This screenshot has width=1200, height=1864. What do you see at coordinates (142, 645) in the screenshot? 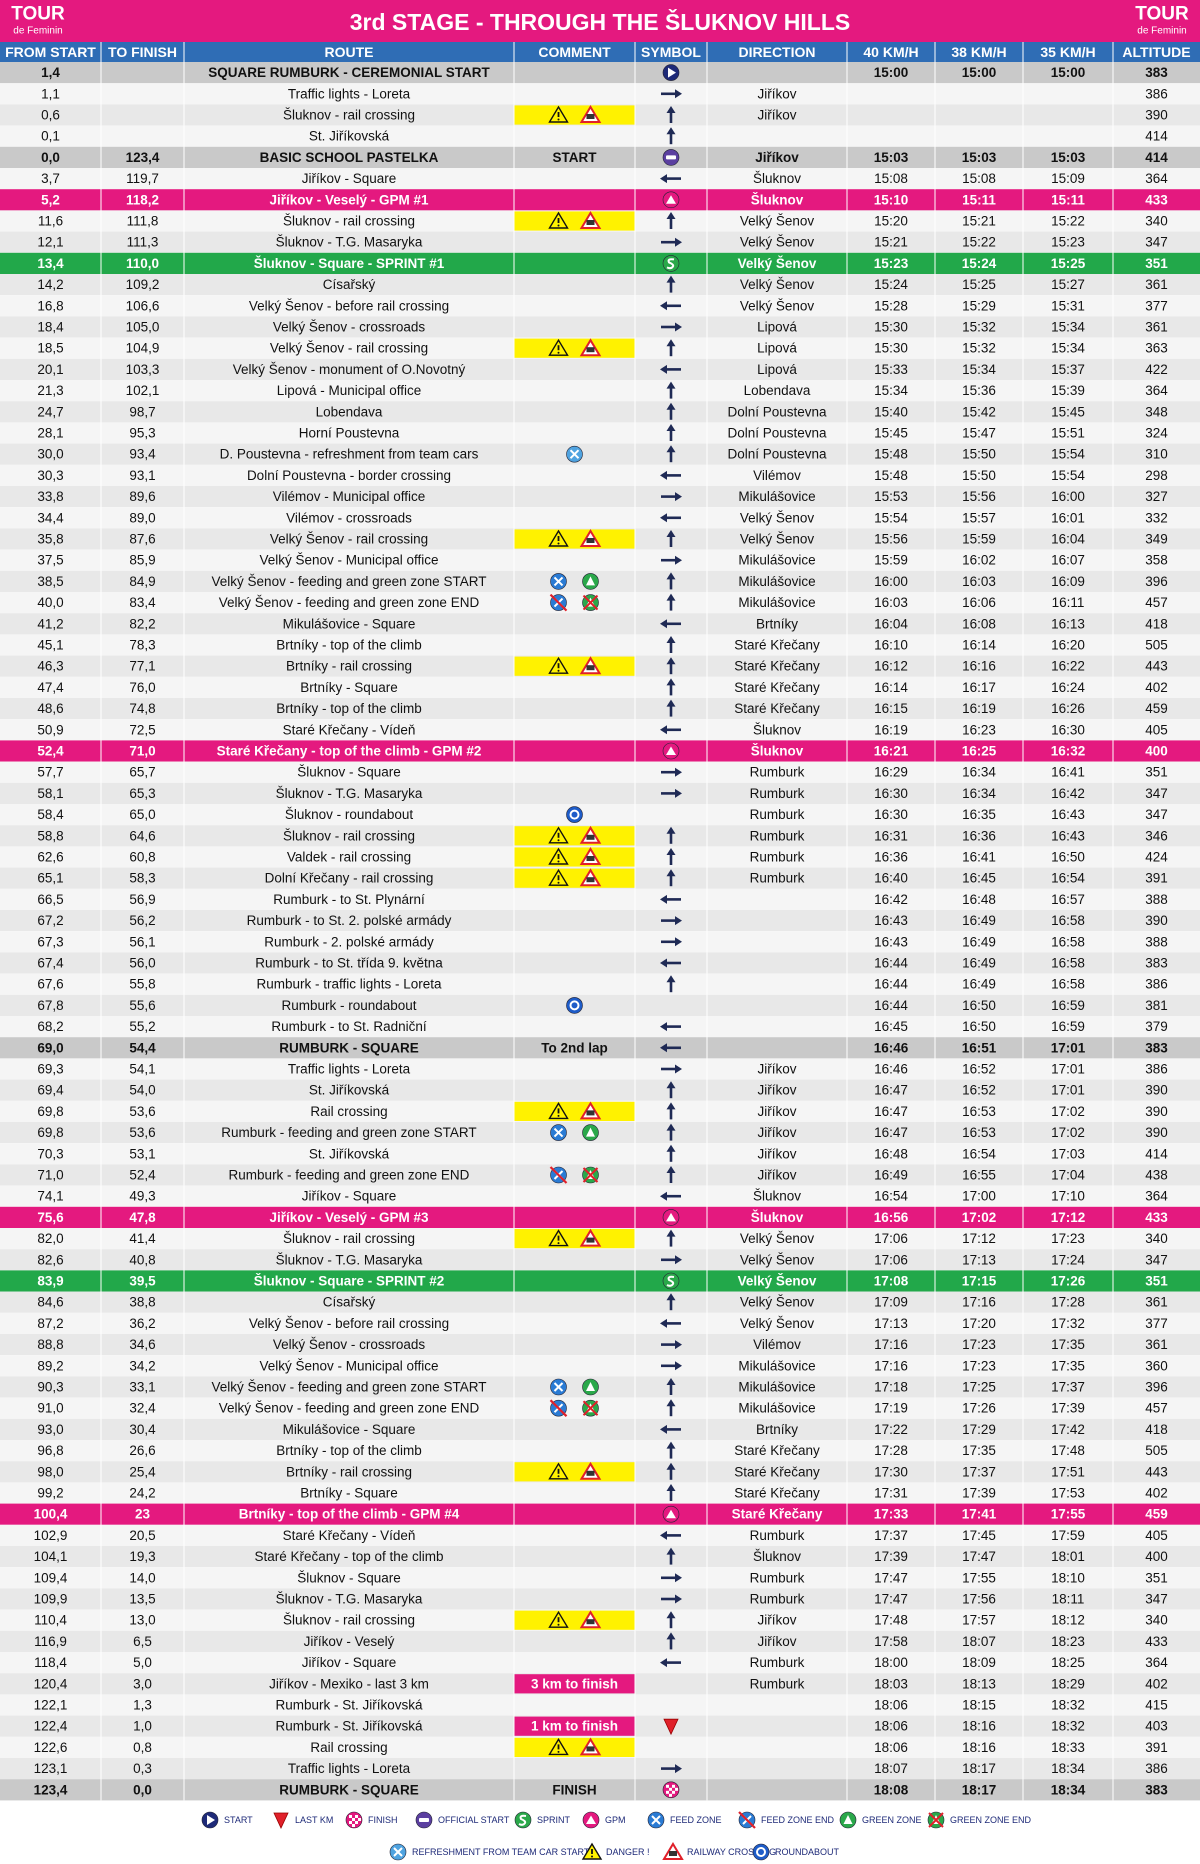
I see `cell-text: 78,3` at bounding box center [142, 645].